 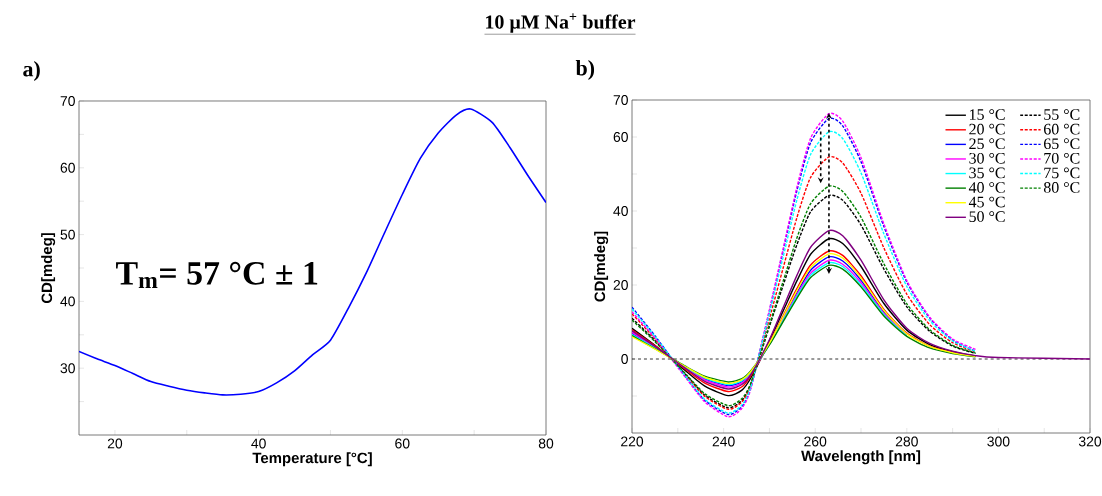 I want to click on legend-label: 20 °C, so click(x=987, y=129).